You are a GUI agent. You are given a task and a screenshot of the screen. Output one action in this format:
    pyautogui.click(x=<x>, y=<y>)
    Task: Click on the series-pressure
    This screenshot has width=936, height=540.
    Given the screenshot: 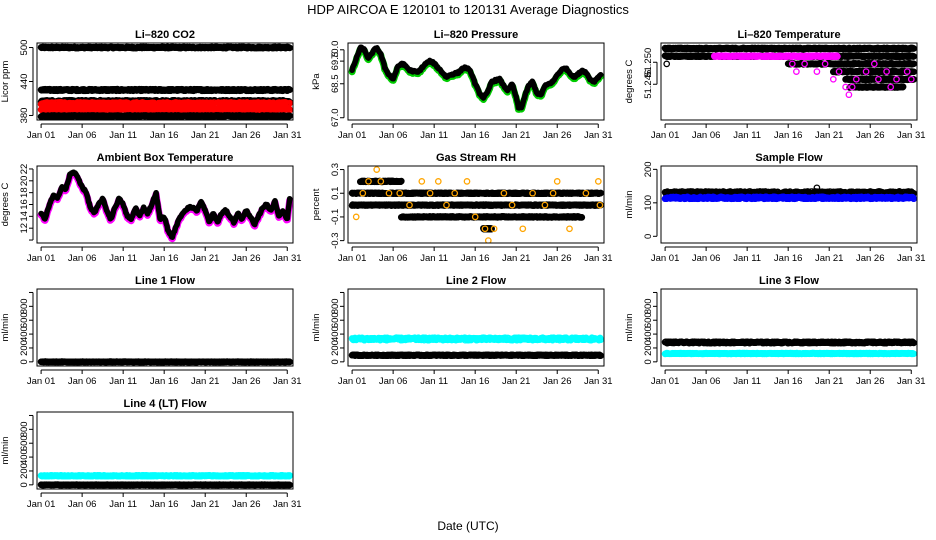 What is the action you would take?
    pyautogui.click(x=476, y=78)
    